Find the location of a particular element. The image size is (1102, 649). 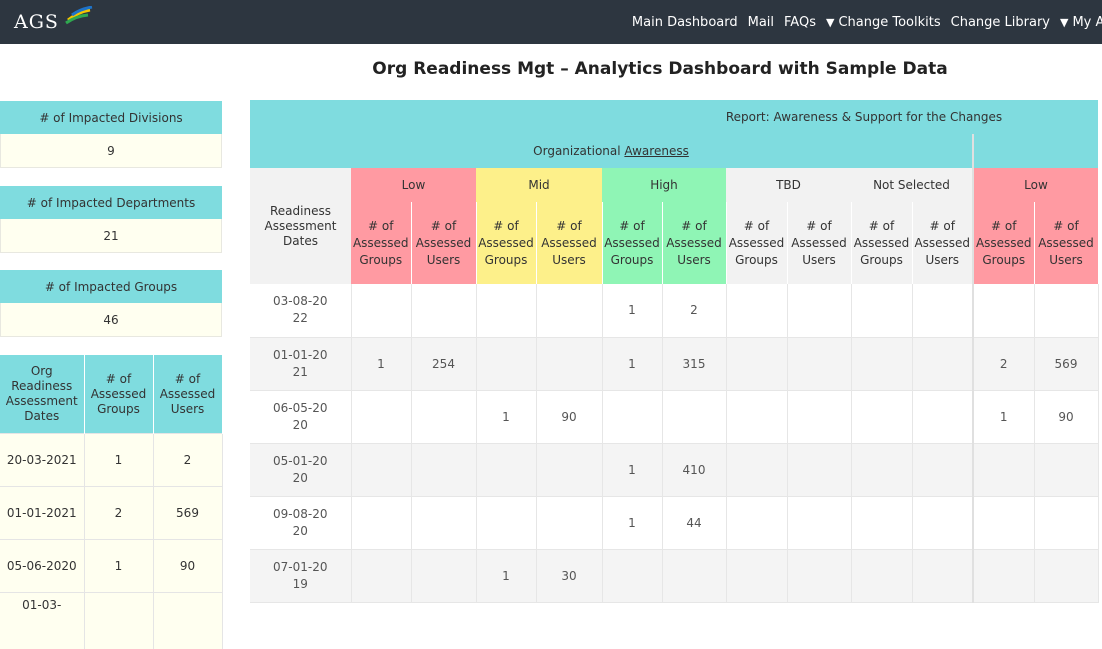

nav-change-library: Change Library is located at coordinates (1000, 22).